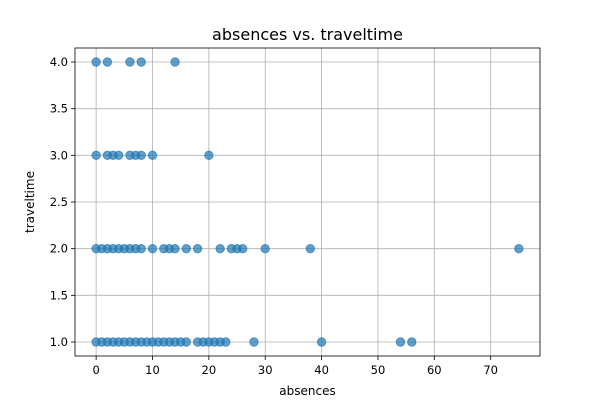 The image size is (600, 400). I want to click on chart-title: absences vs. traveltime, so click(307, 34).